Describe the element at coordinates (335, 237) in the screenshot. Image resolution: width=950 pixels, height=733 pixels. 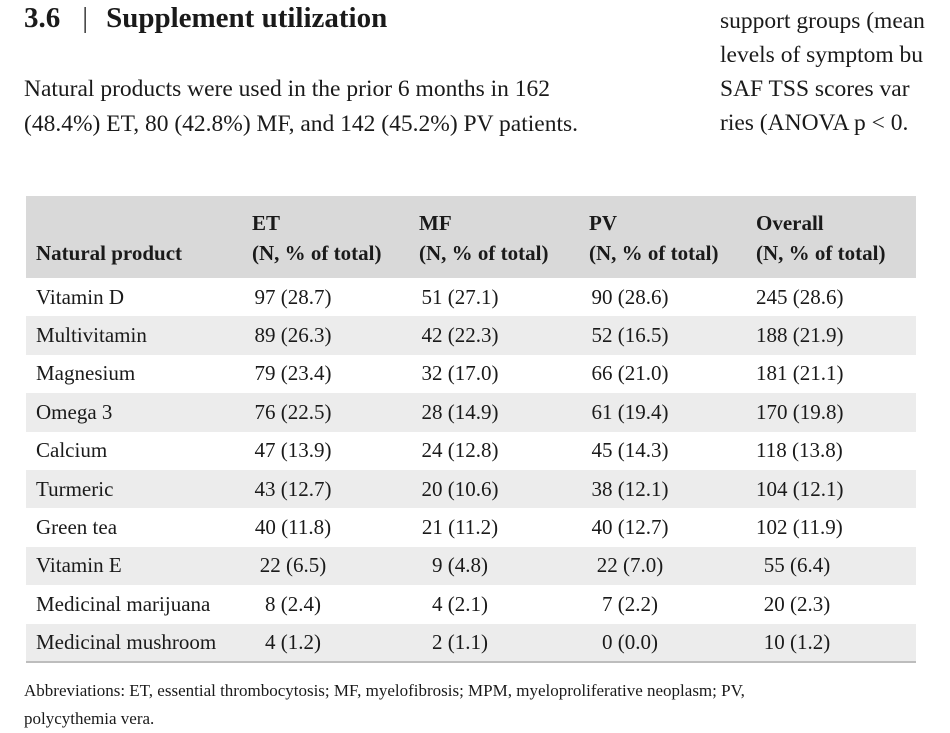
I see `column-header: ET (N, % of total)` at that location.